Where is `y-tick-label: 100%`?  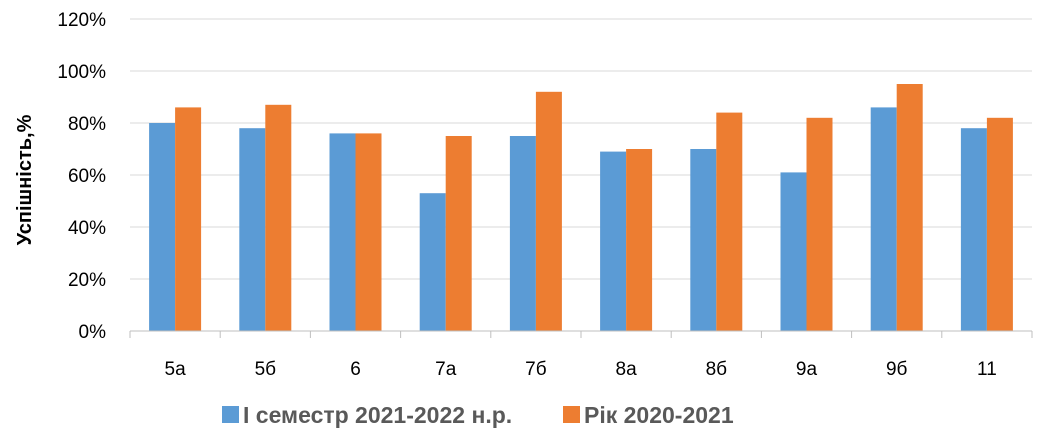 y-tick-label: 100% is located at coordinates (81, 72).